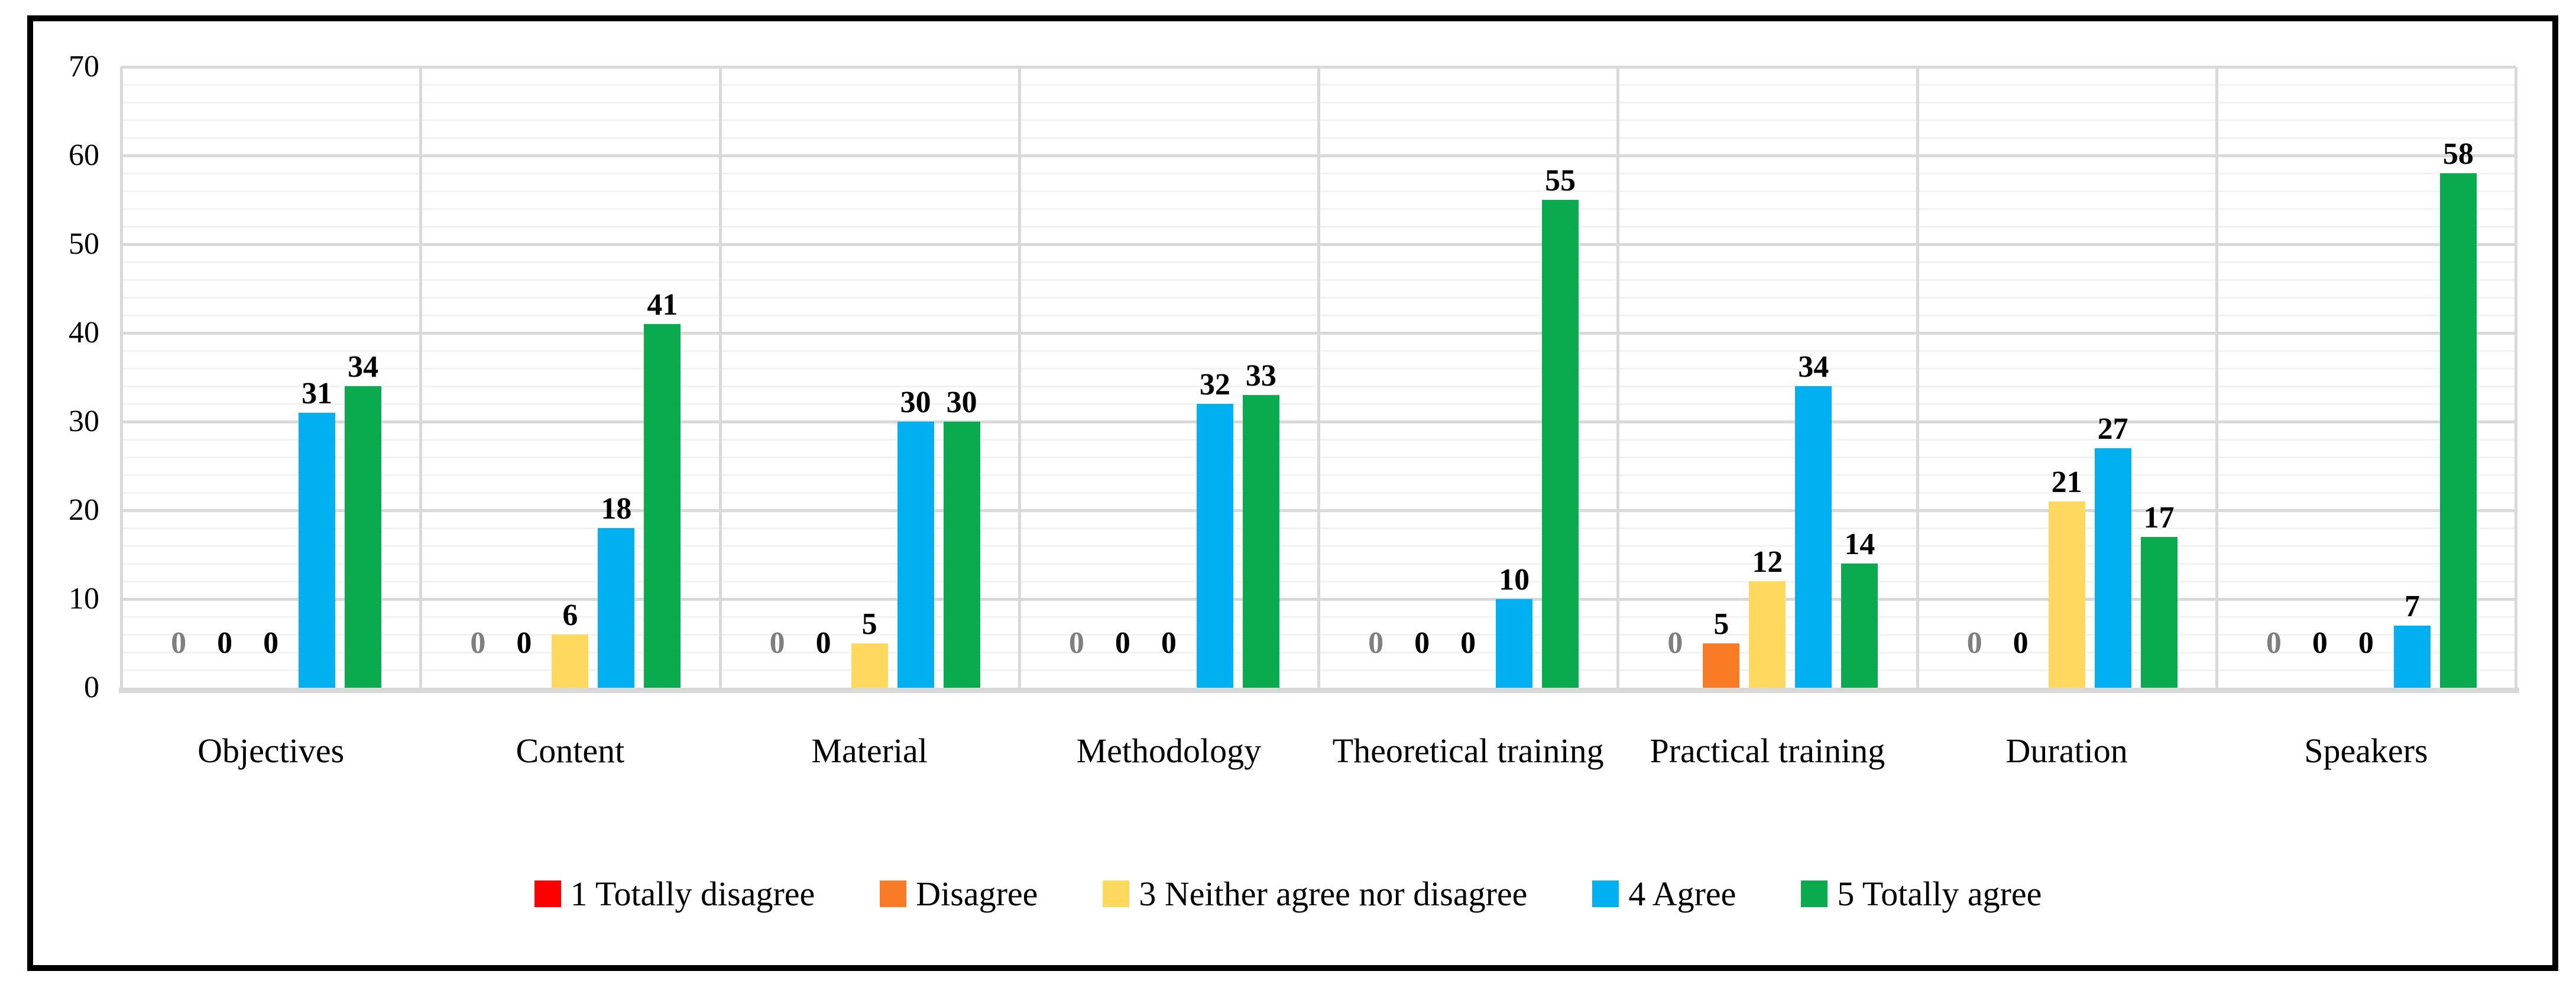  Describe the element at coordinates (2066, 751) in the screenshot. I see `category-label: Duration` at that location.